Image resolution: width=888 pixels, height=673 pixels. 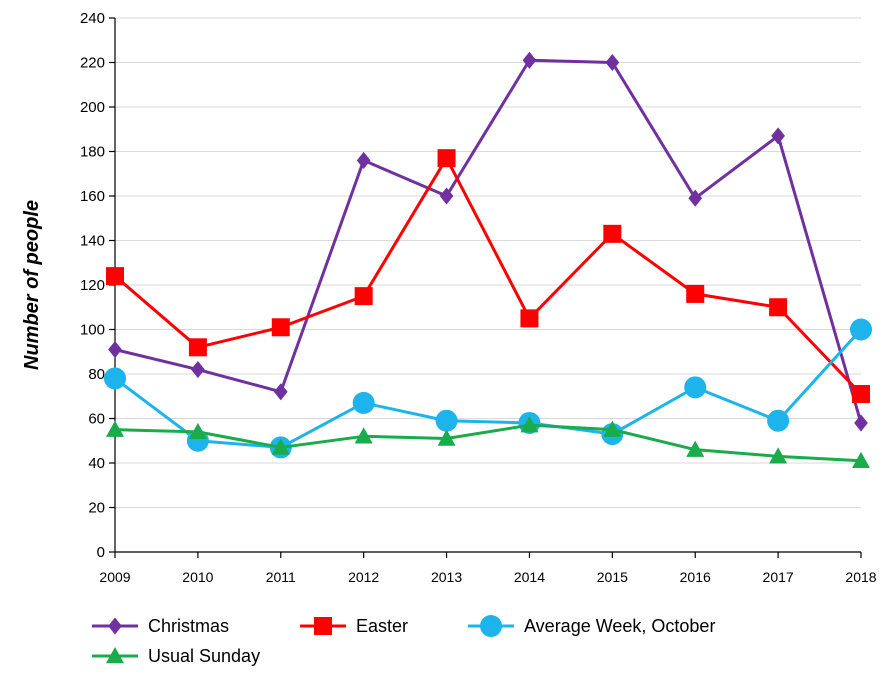 What do you see at coordinates (529, 577) in the screenshot?
I see `x-tick-label: 2014` at bounding box center [529, 577].